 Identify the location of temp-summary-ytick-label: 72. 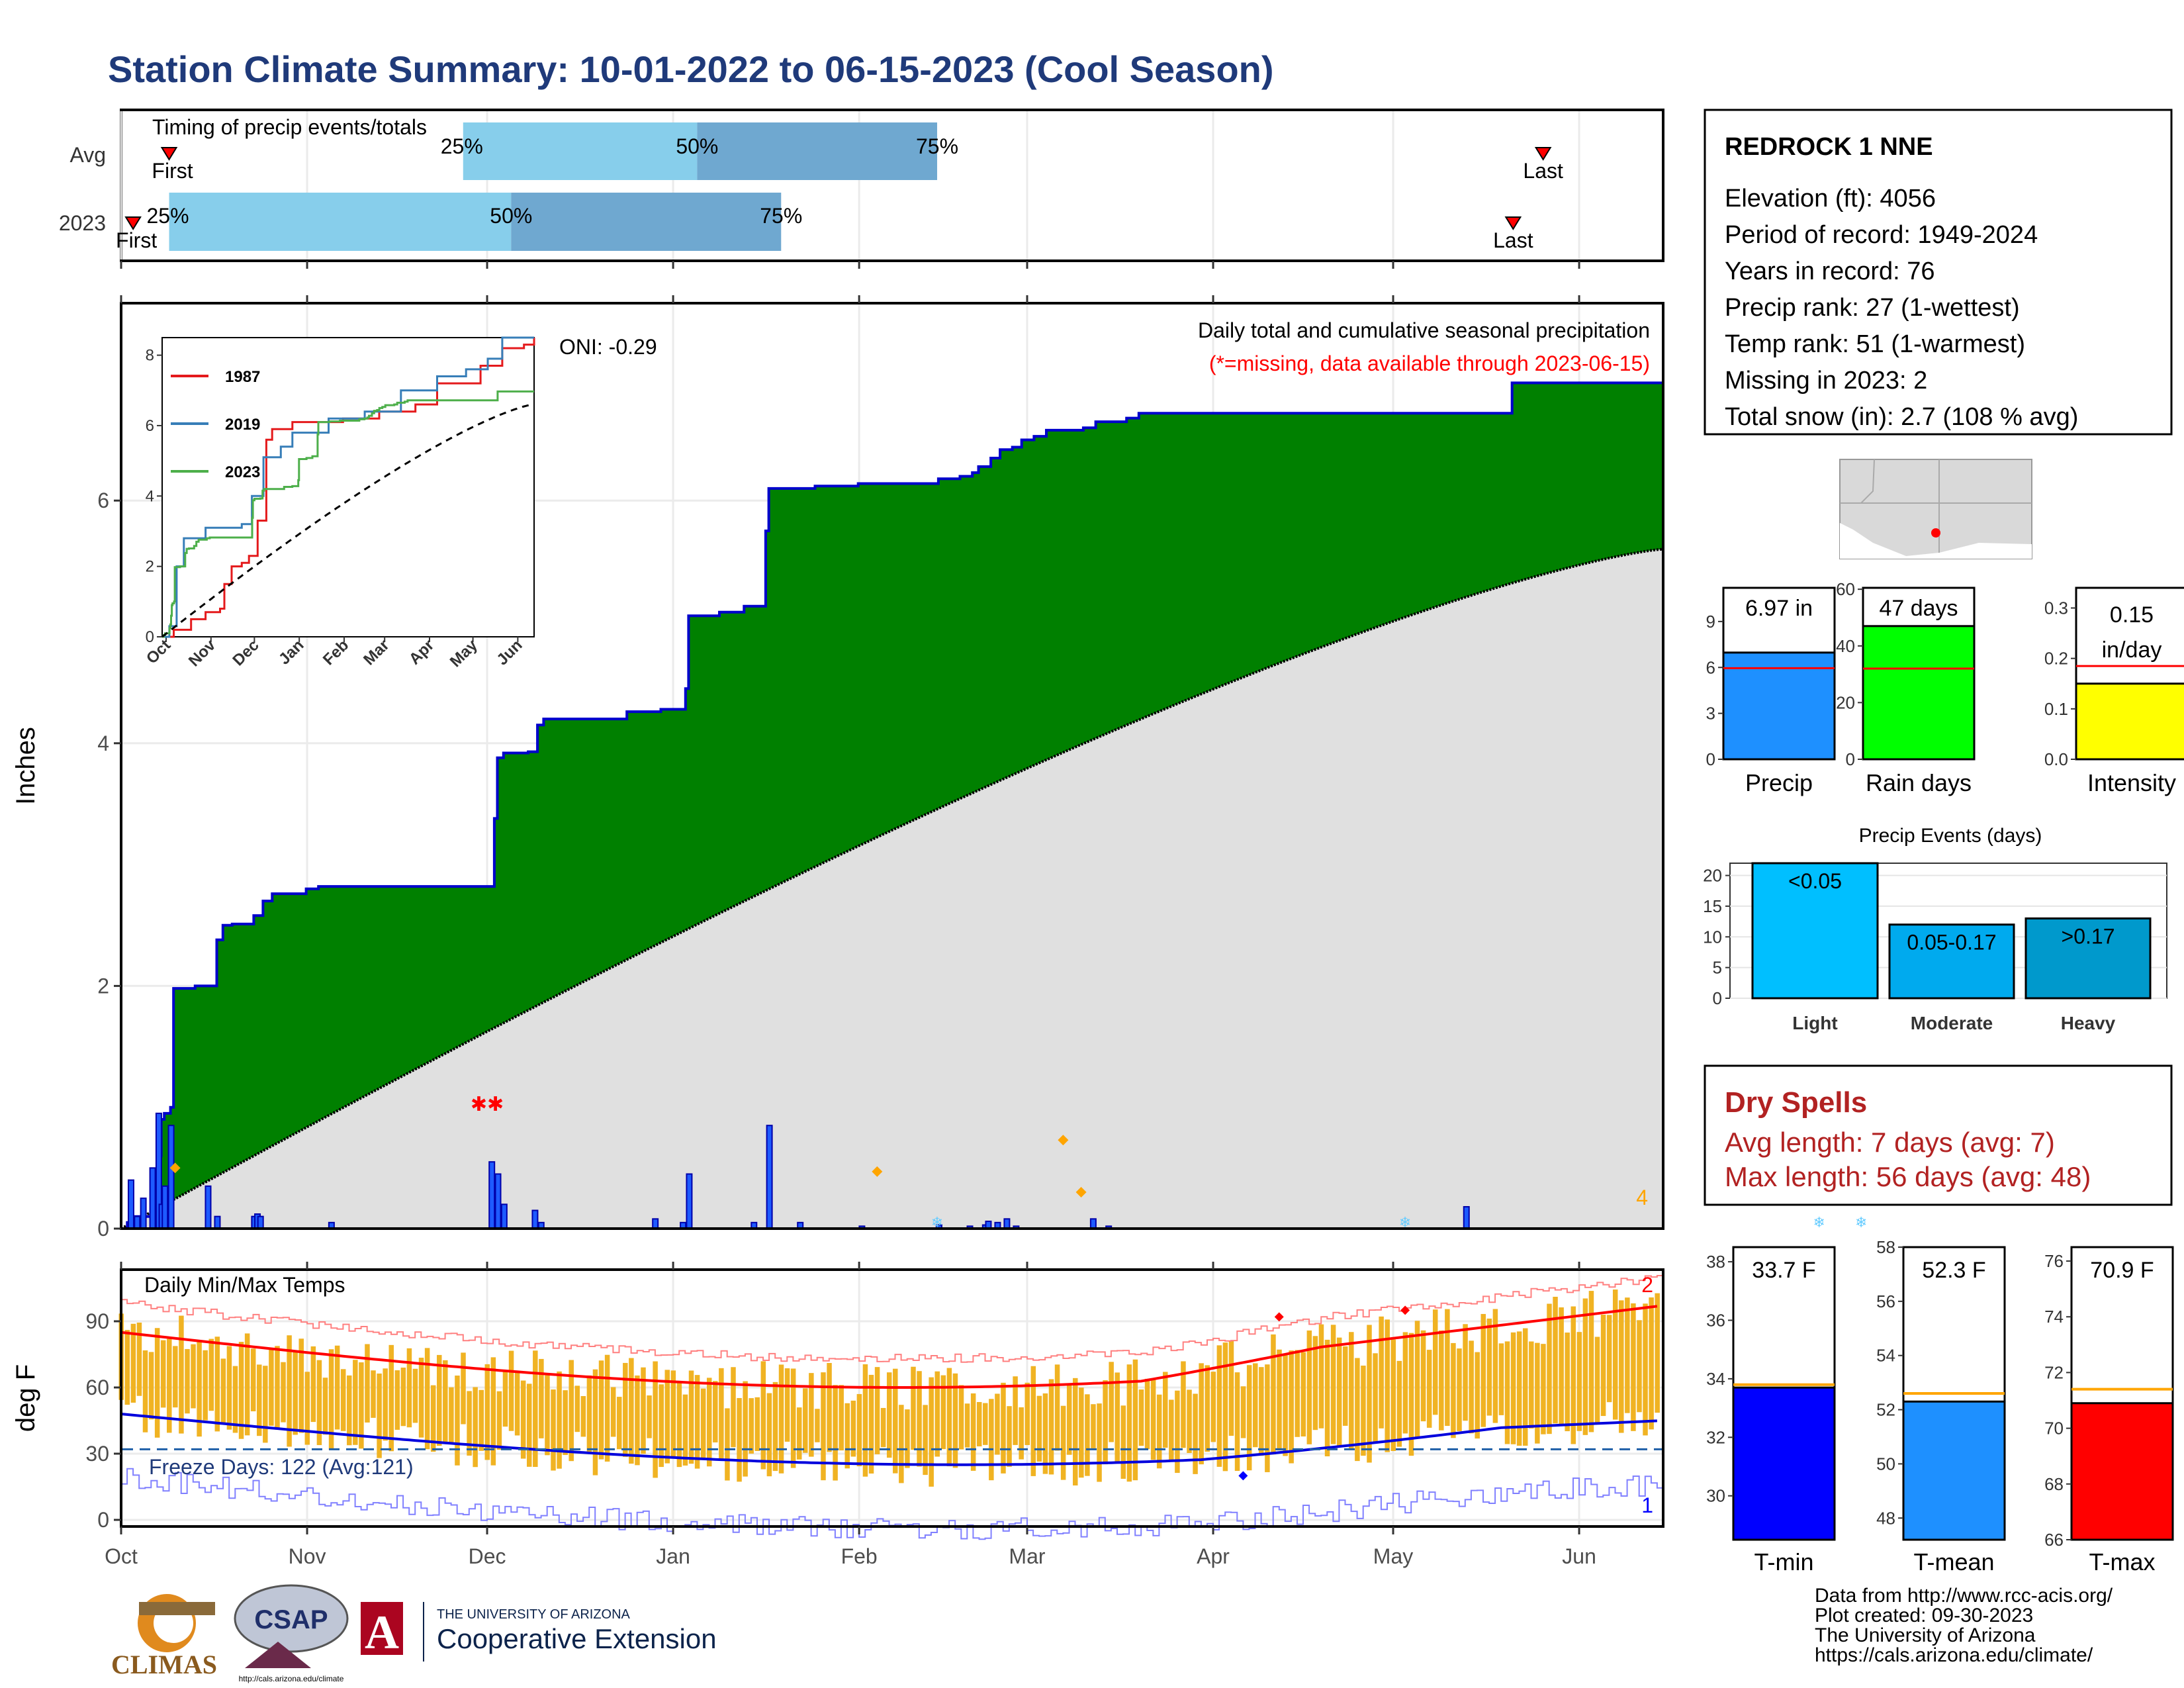
(2054, 1372).